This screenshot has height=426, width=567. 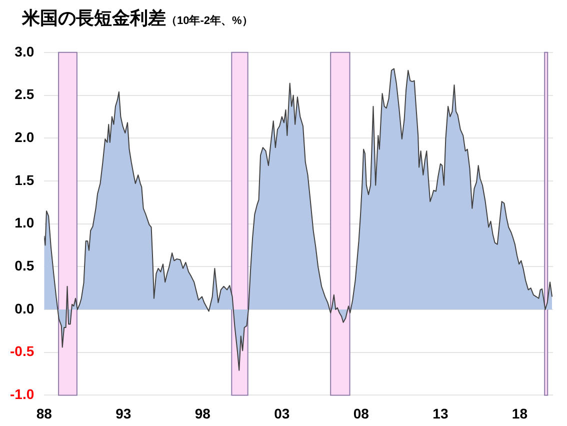 What do you see at coordinates (282, 413) in the screenshot?
I see `x-tick-label: 03` at bounding box center [282, 413].